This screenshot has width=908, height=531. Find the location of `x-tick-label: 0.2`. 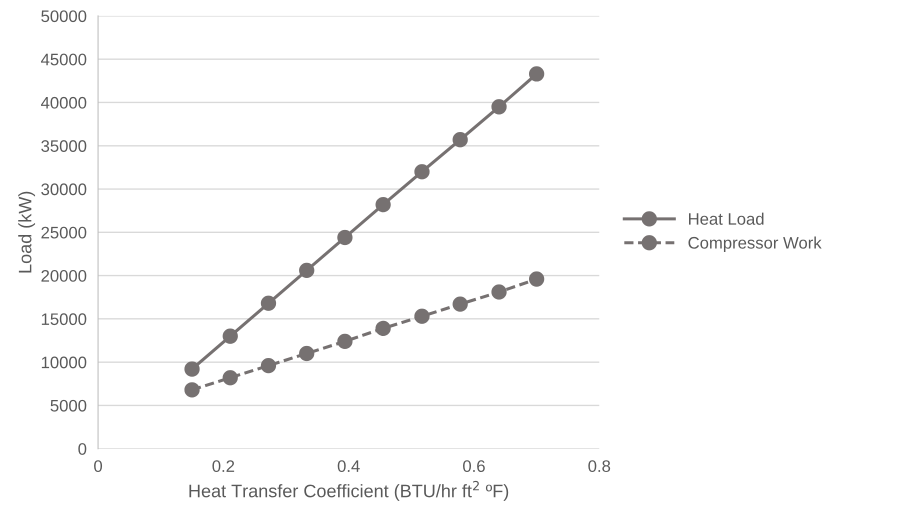

x-tick-label: 0.2 is located at coordinates (223, 466).